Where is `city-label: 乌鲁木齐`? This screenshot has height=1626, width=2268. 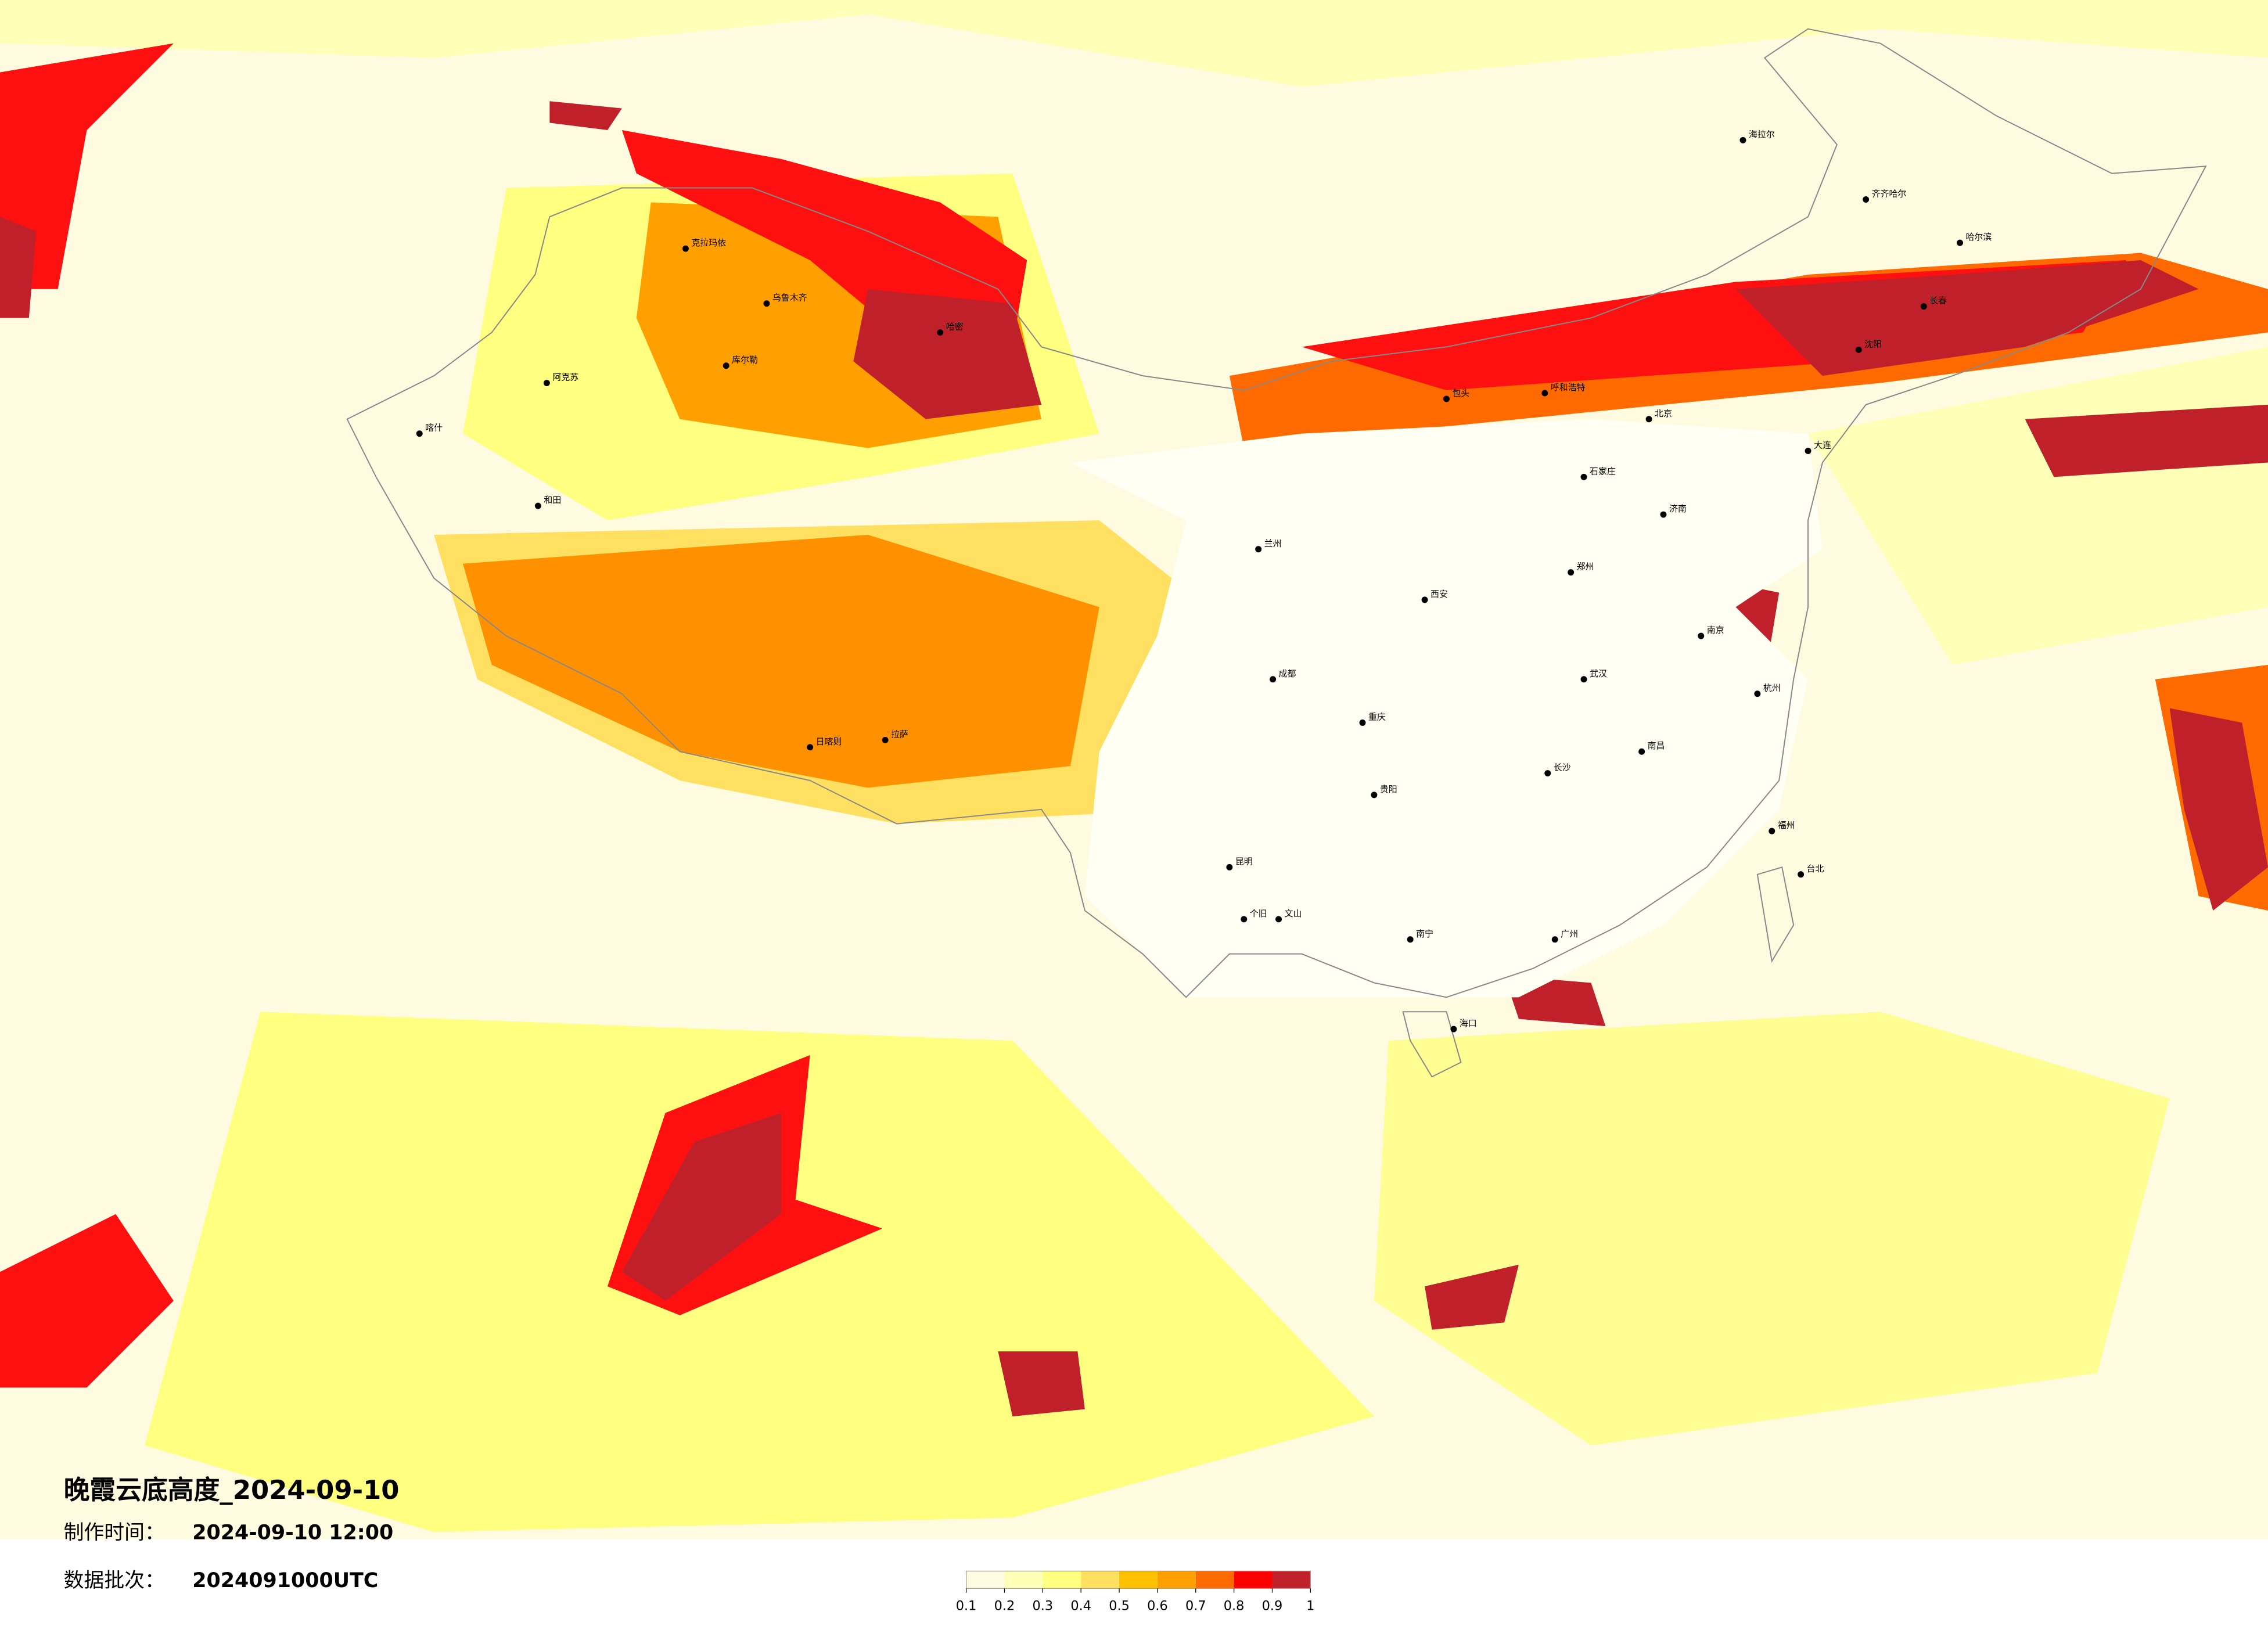
city-label: 乌鲁木齐 is located at coordinates (789, 298).